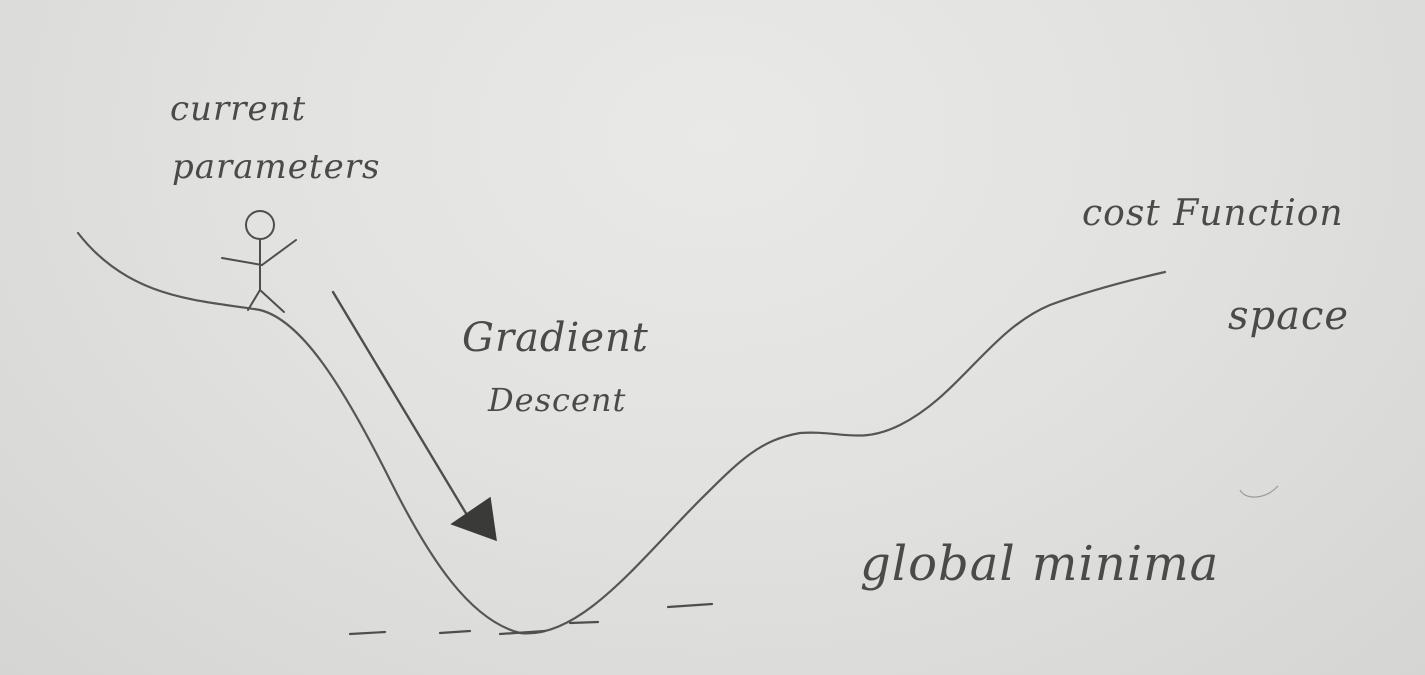 The width and height of the screenshot is (1425, 675). What do you see at coordinates (557, 400) in the screenshot?
I see `descent-label: Descent` at bounding box center [557, 400].